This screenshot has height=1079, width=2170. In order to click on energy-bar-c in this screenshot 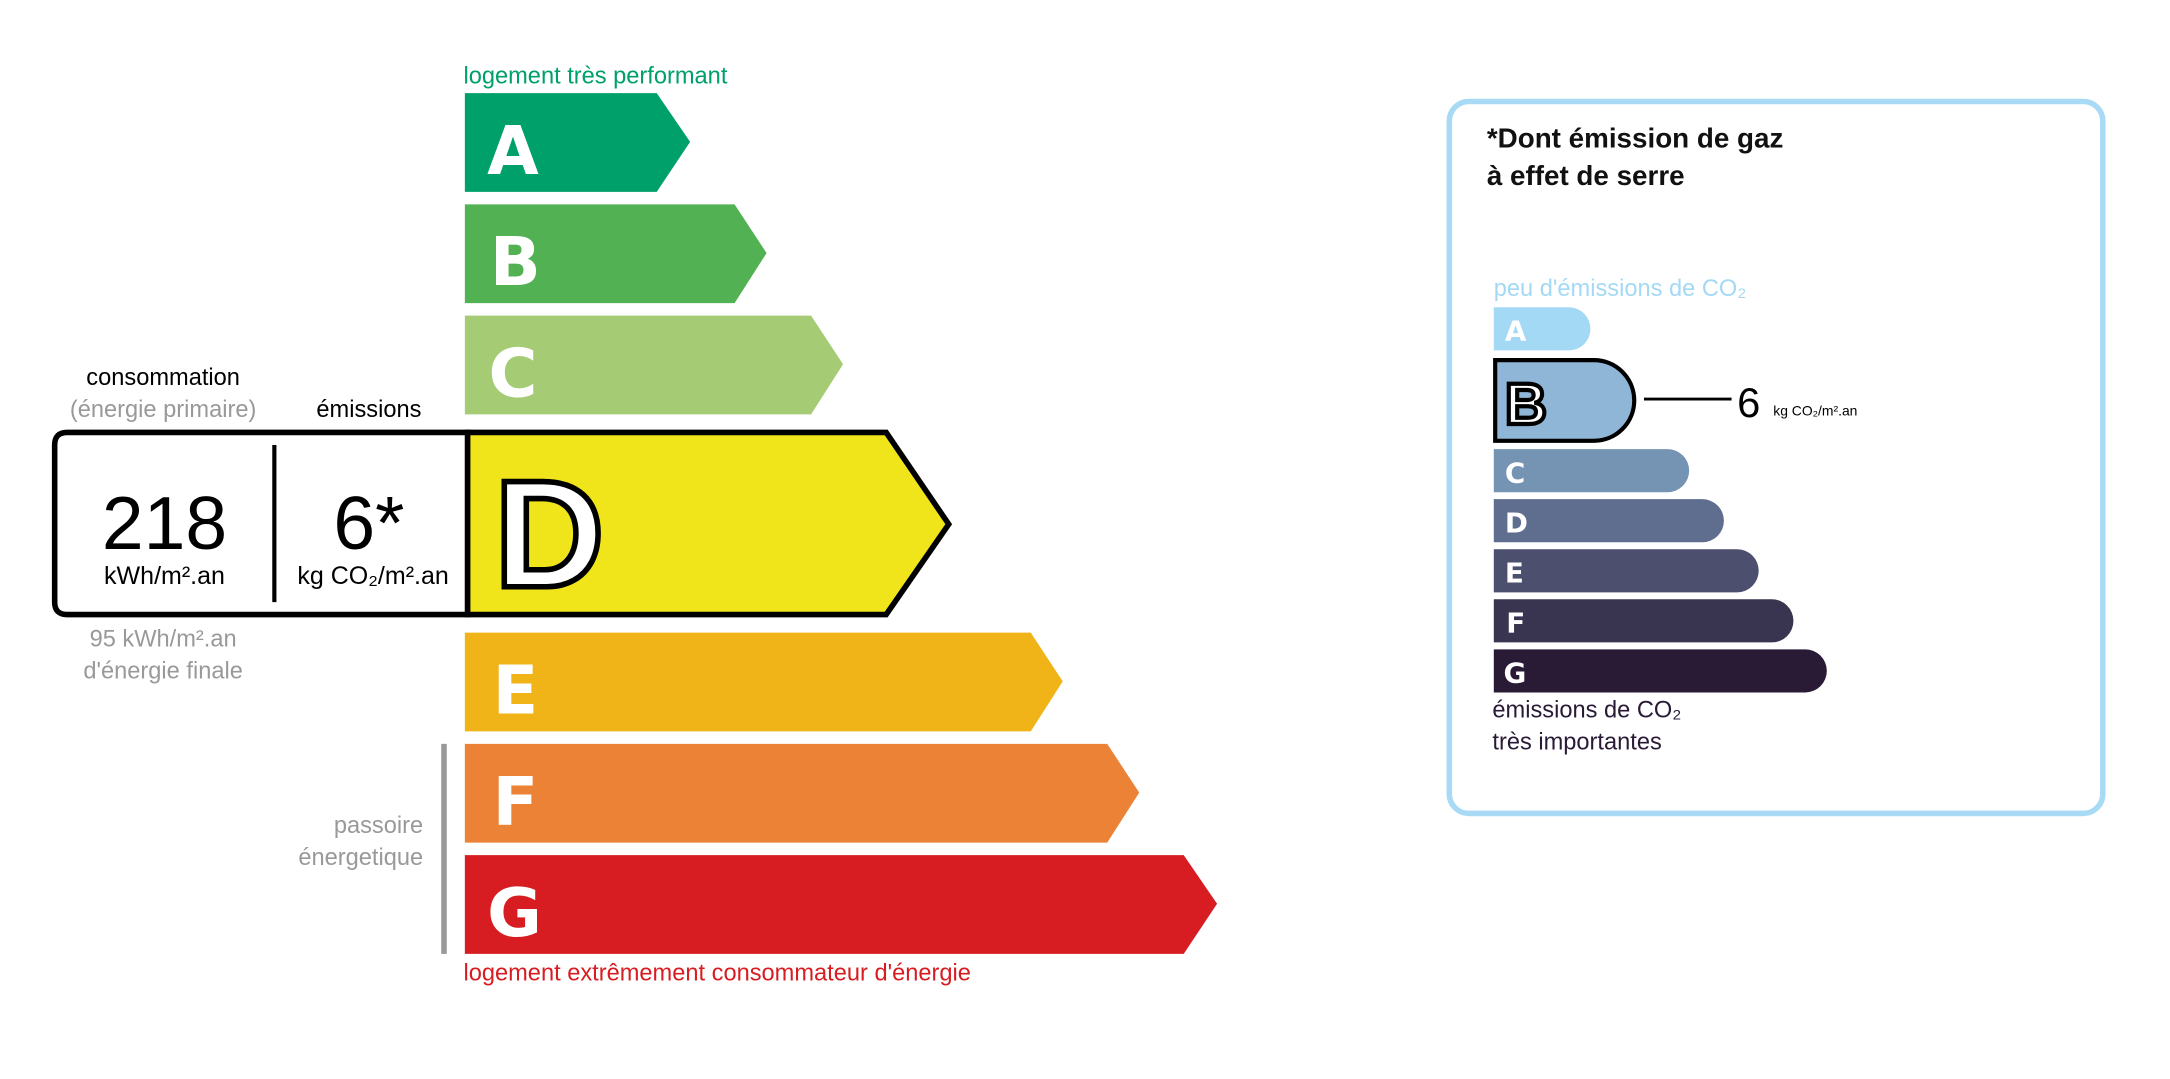, I will do `click(654, 365)`.